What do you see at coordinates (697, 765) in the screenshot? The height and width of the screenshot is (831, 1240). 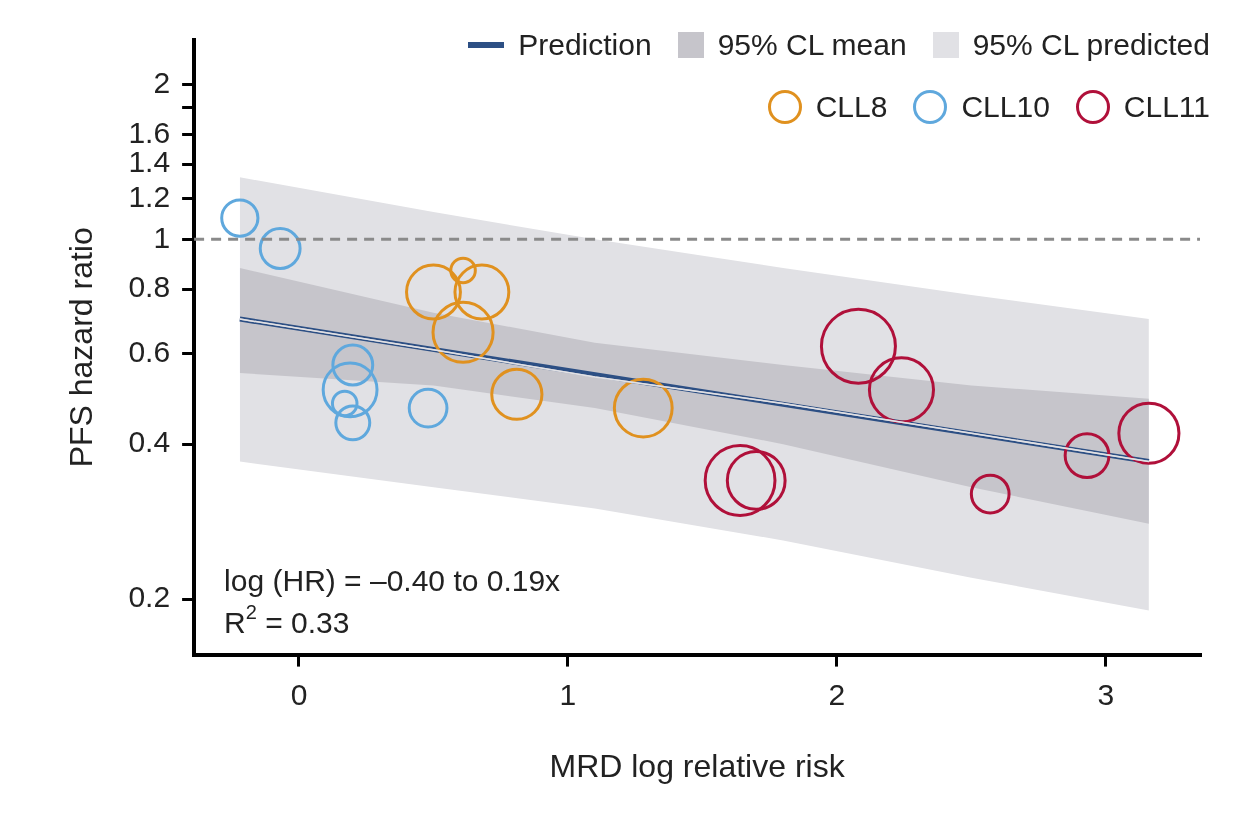 I see `x-axis-title: MRD log relative risk` at bounding box center [697, 765].